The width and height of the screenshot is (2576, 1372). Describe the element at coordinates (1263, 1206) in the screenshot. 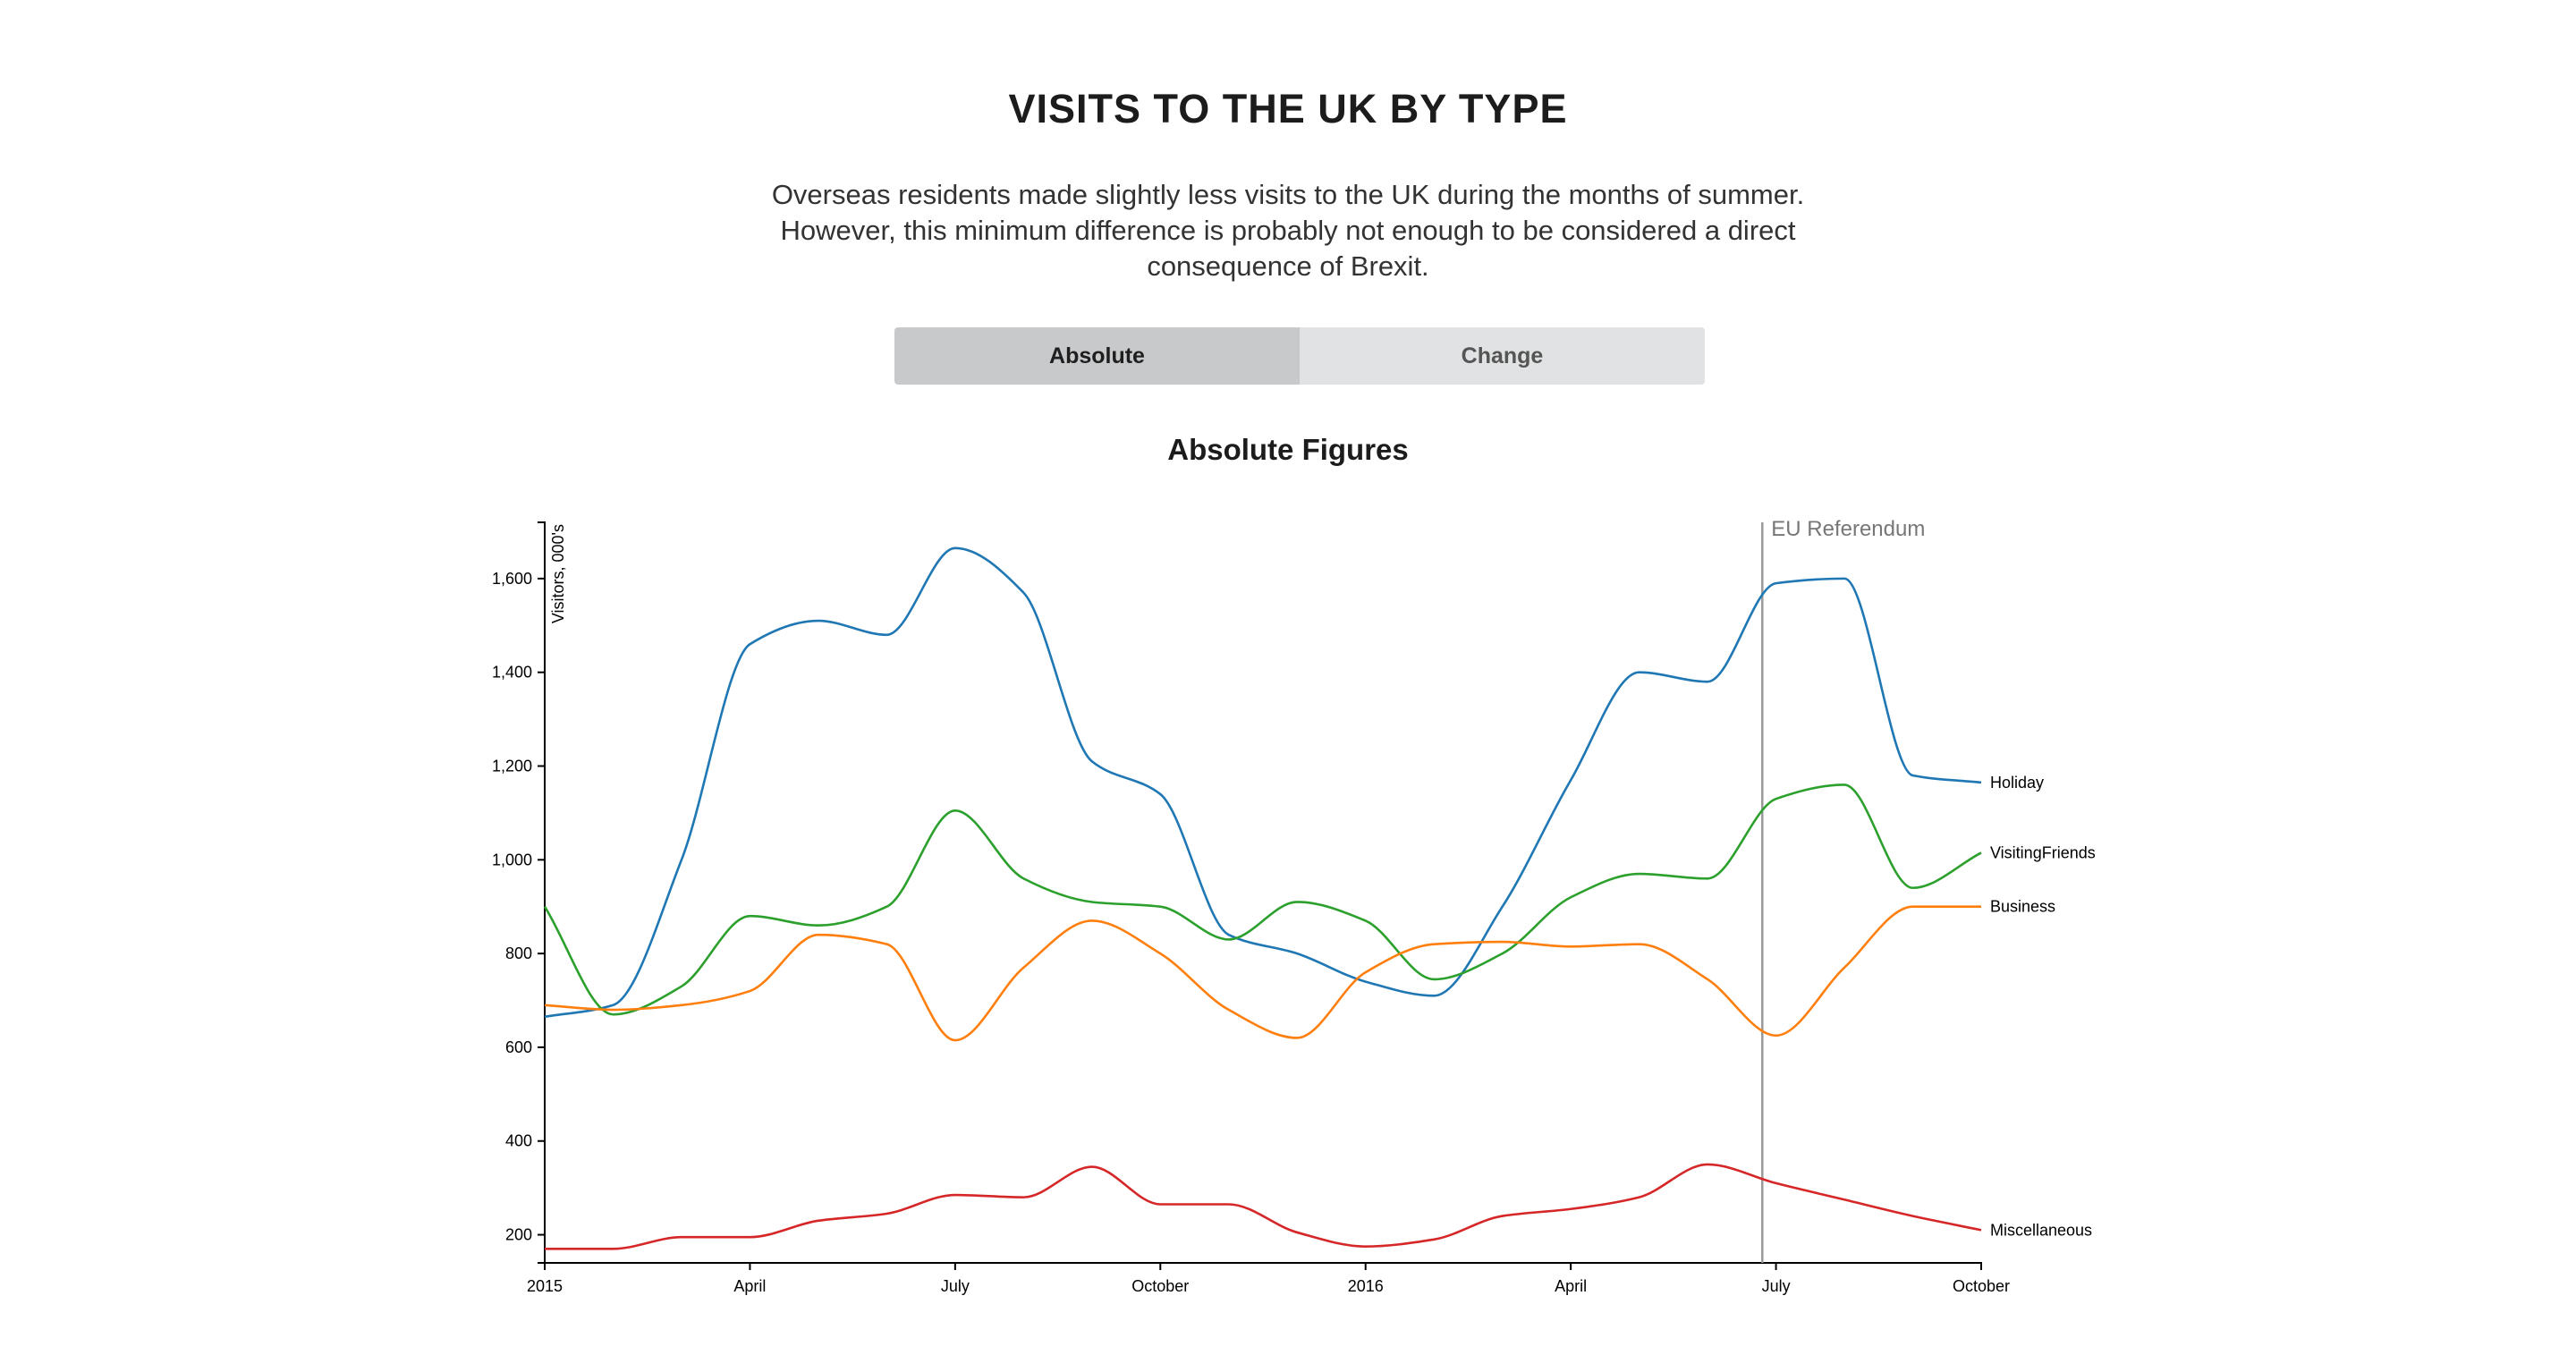

I see `series-line-miscellaneous` at that location.